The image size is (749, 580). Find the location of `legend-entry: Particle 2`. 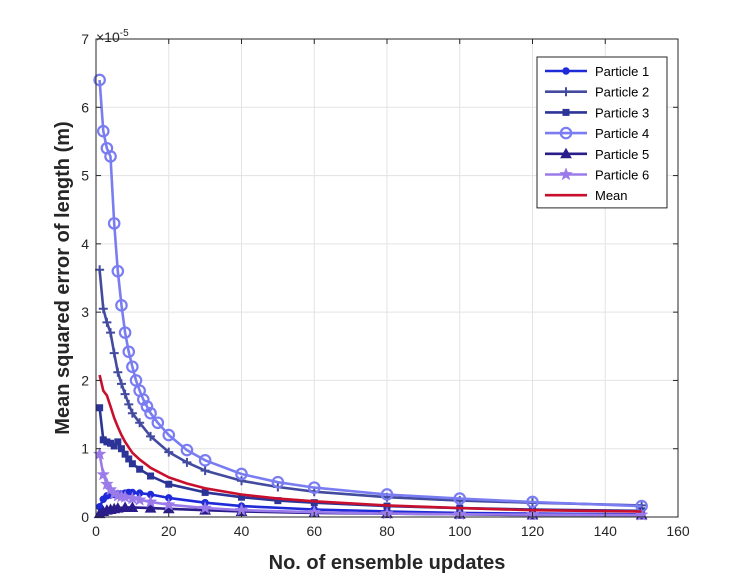

legend-entry: Particle 2 is located at coordinates (597, 92).